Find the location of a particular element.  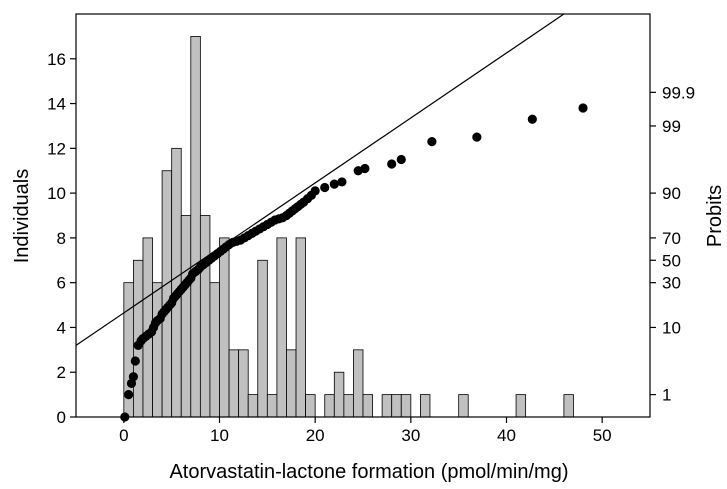

probit-tick-label: 90 is located at coordinates (671, 193).